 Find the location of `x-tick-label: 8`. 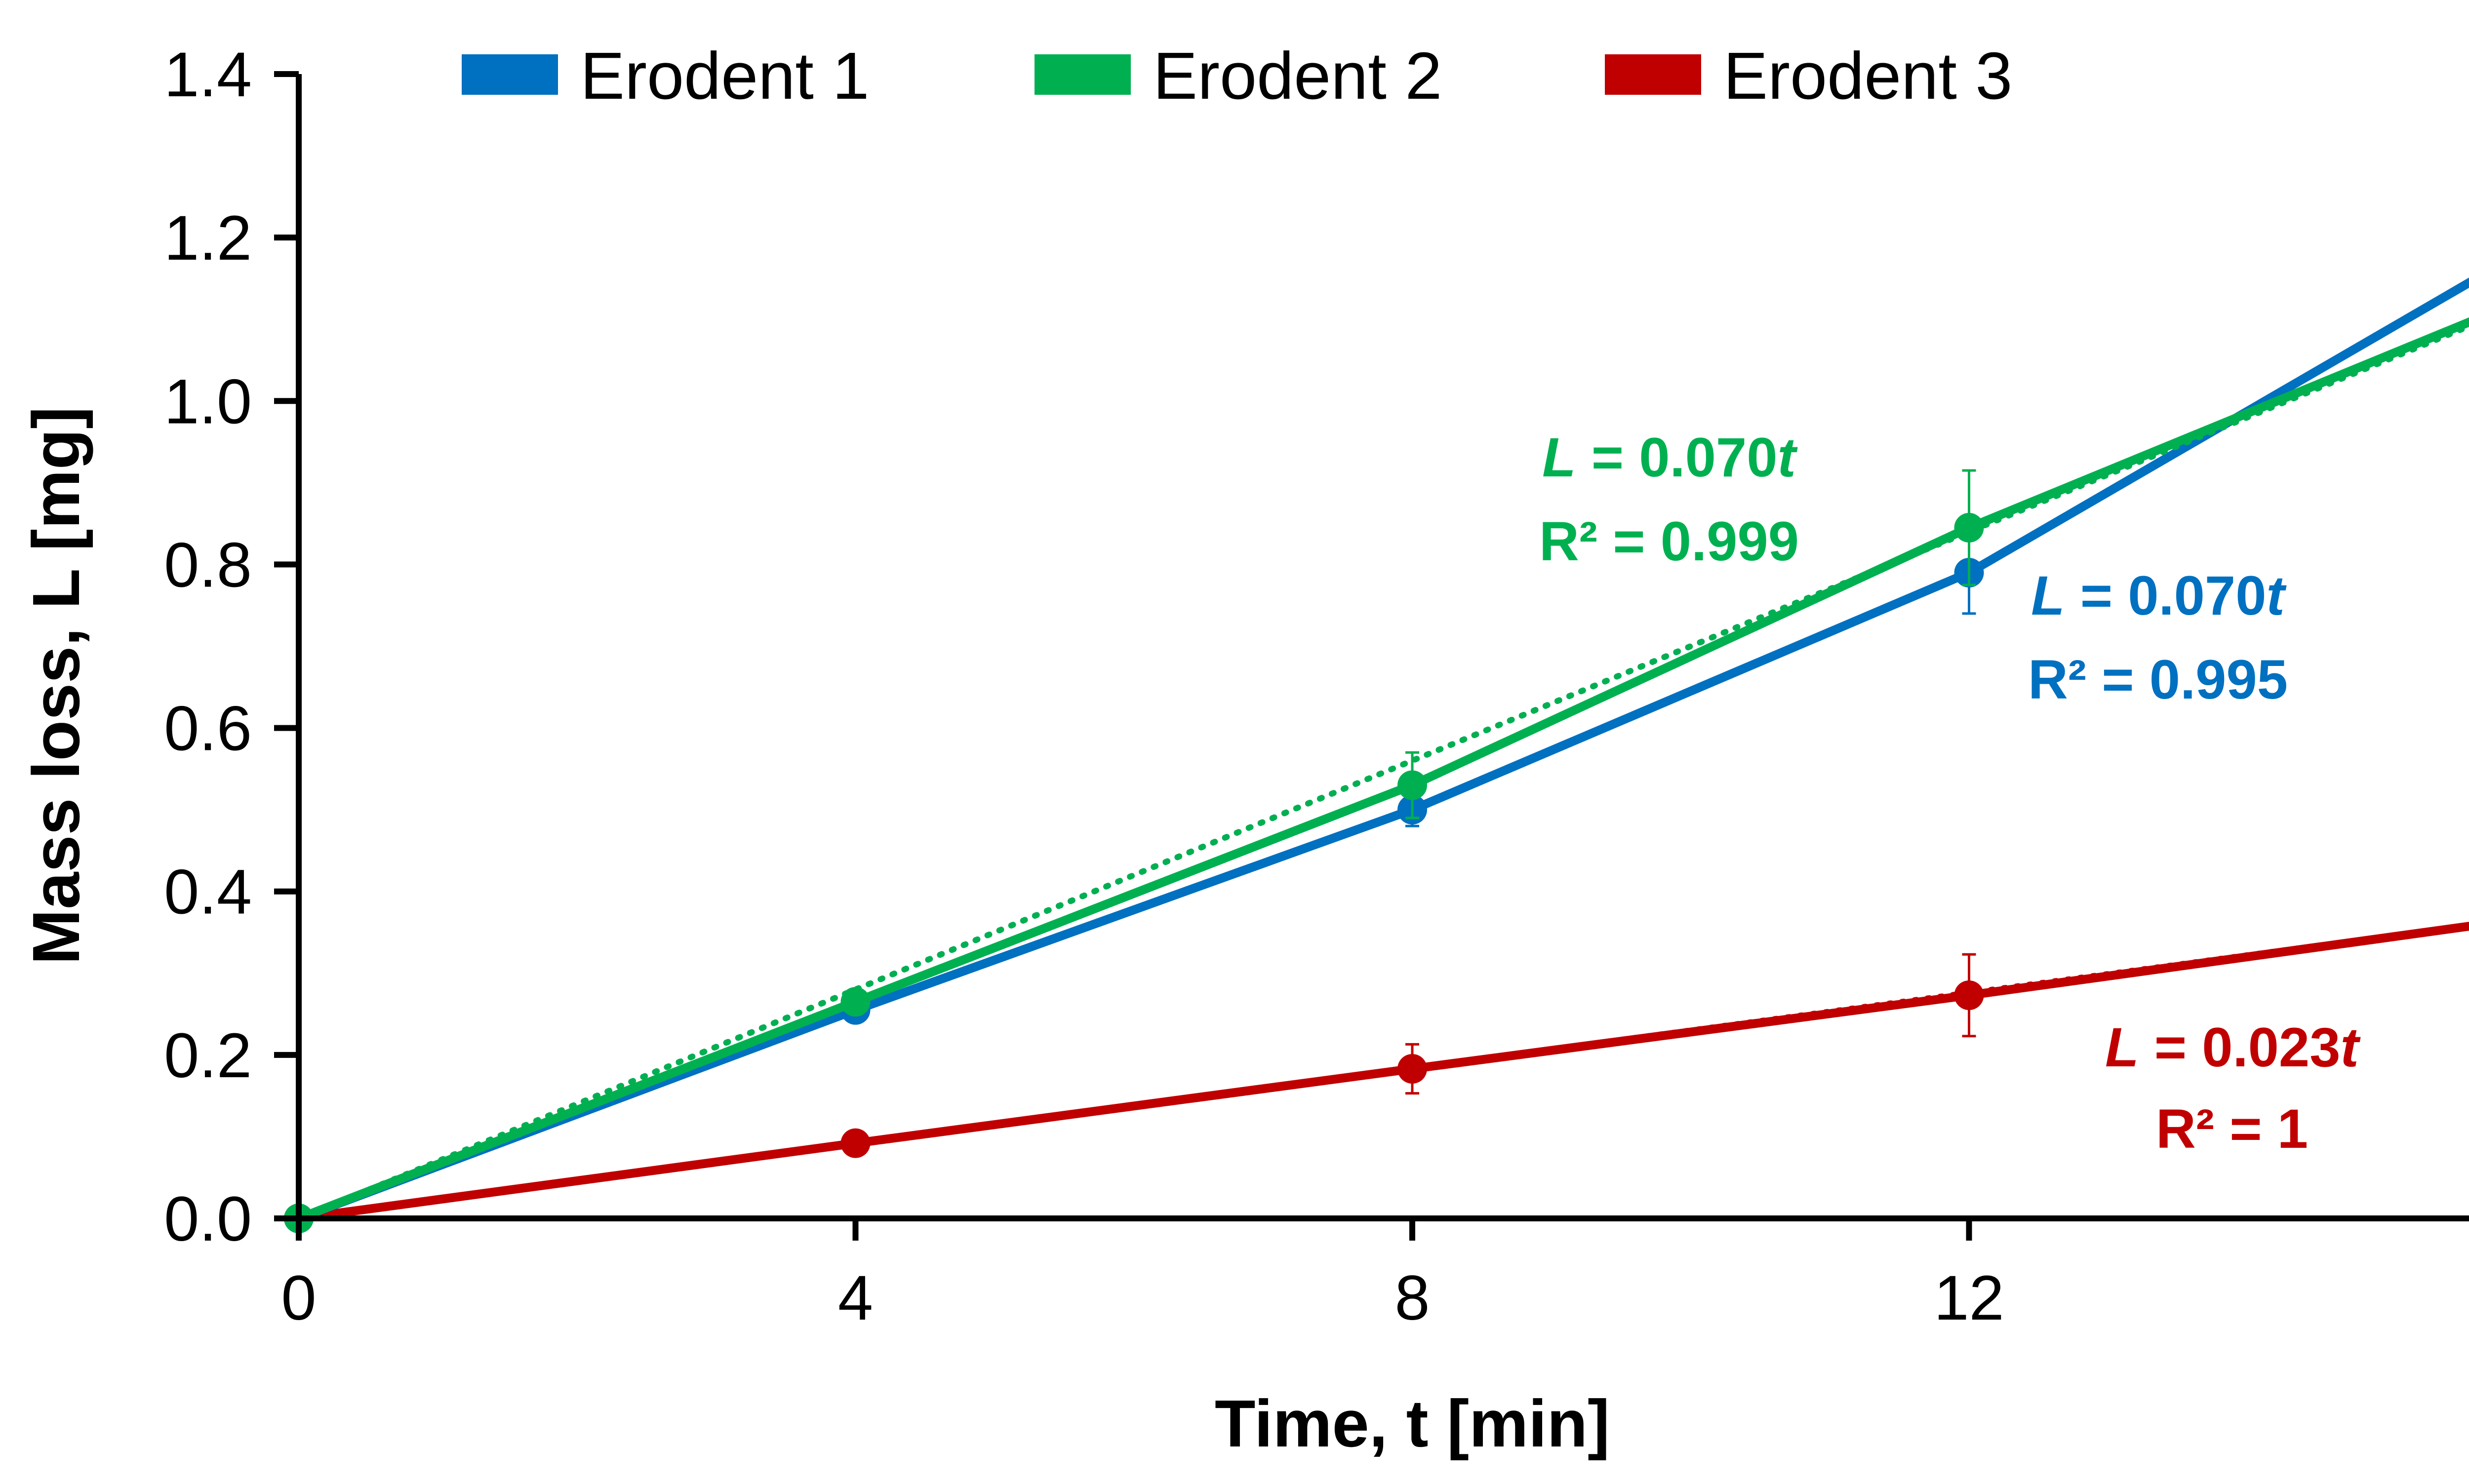

x-tick-label: 8 is located at coordinates (1412, 1298).